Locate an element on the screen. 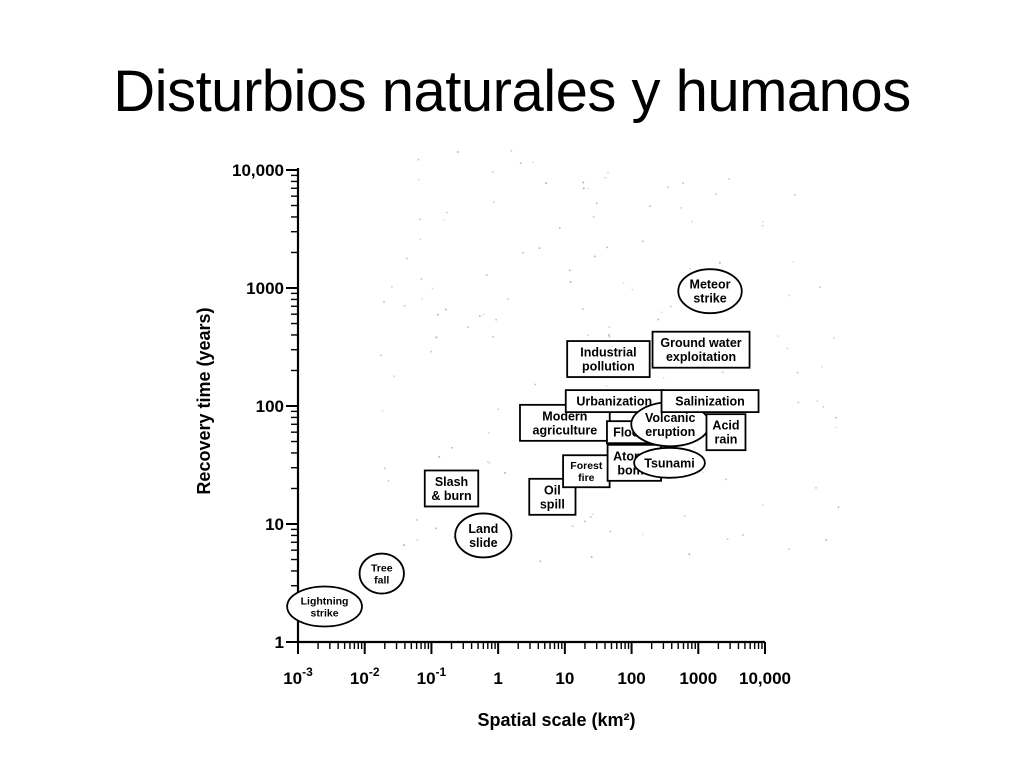  event-label: Oil spill is located at coordinates (552, 497).